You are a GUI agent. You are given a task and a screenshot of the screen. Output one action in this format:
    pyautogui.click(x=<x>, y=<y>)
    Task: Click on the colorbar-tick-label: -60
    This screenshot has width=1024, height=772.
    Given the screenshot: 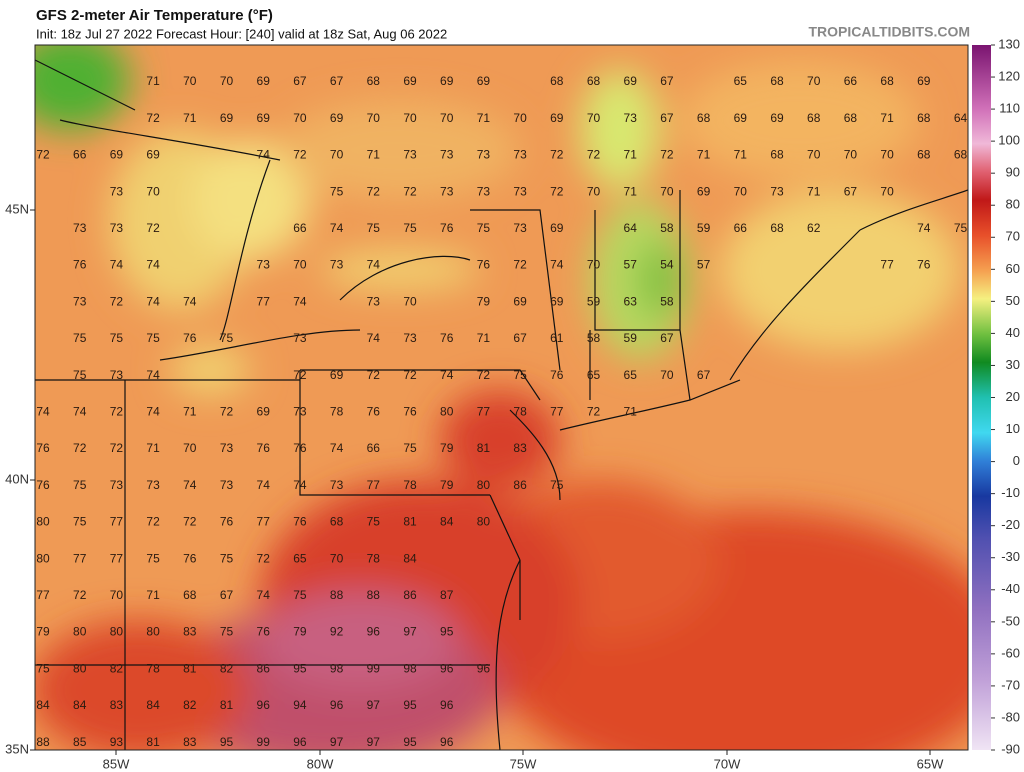 What is the action you would take?
    pyautogui.click(x=1010, y=652)
    